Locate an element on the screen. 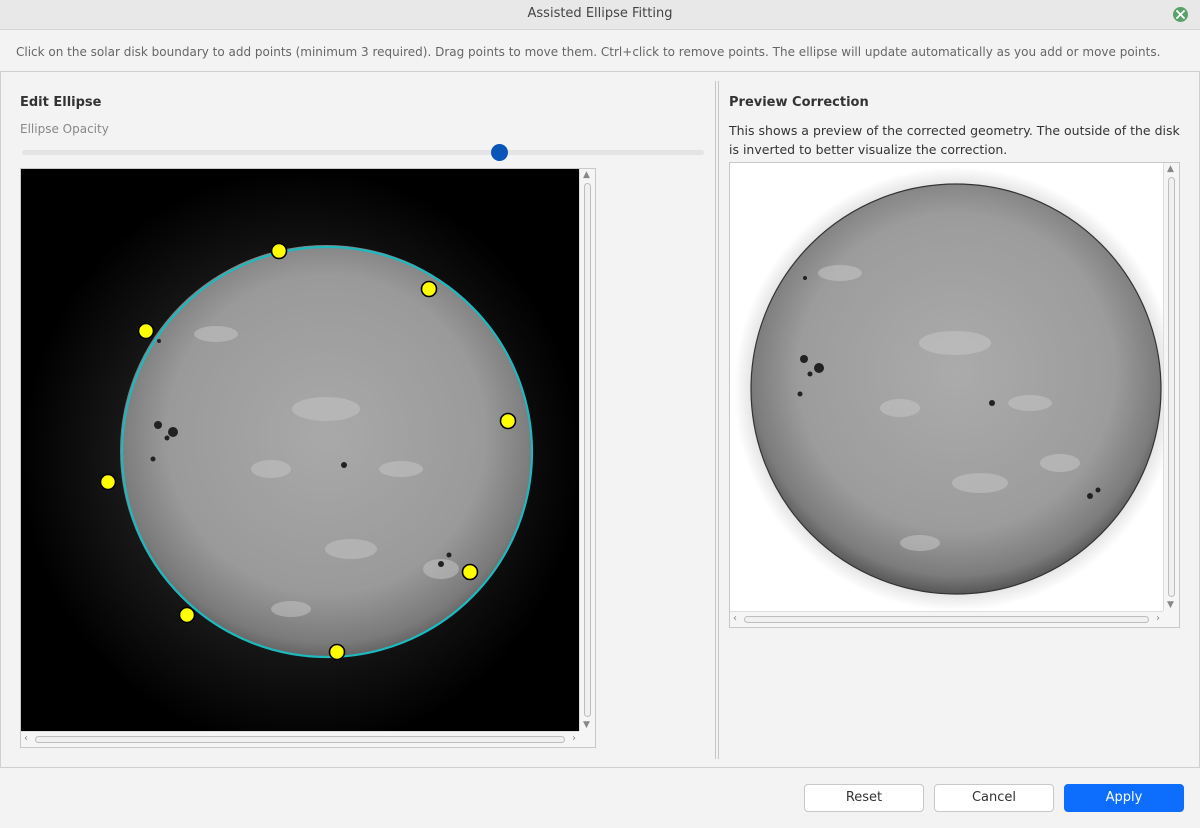 The width and height of the screenshot is (1200, 828). preview-correction-title: Preview Correction is located at coordinates (799, 102).